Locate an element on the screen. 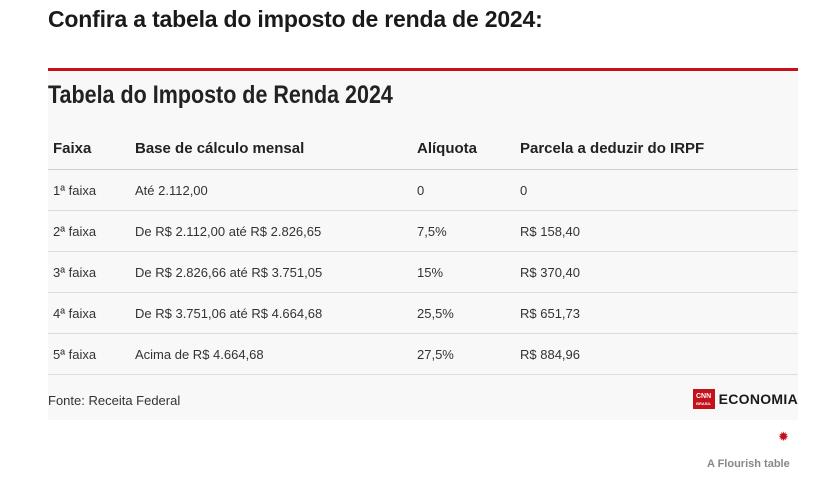  cell-aliquota: 0 is located at coordinates (421, 190).